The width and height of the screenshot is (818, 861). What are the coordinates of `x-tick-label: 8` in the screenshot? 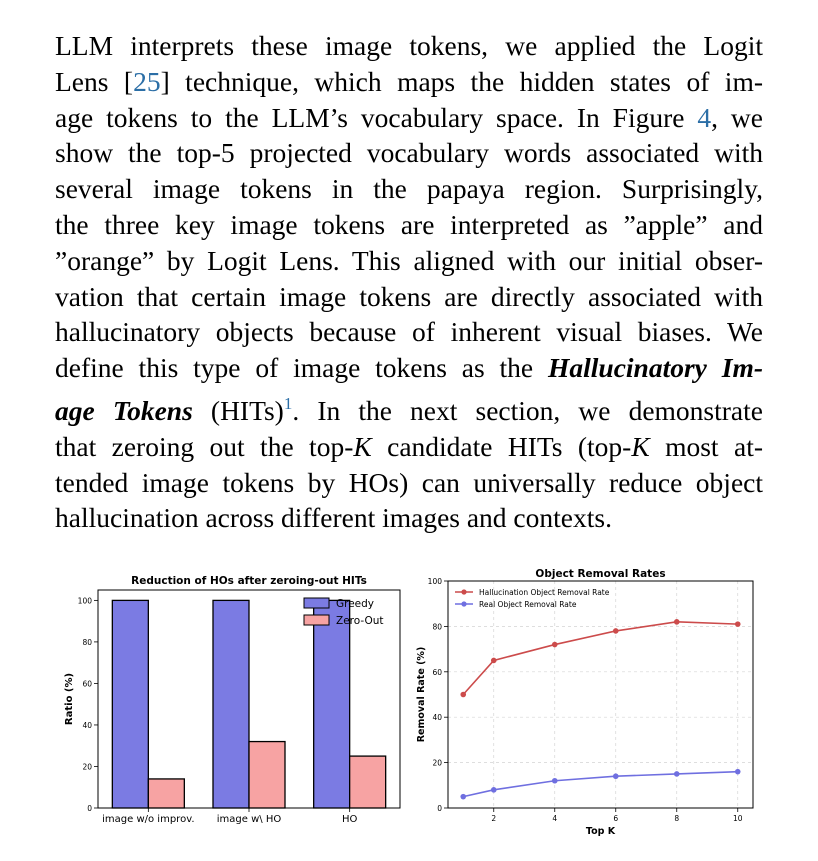 It's located at (676, 818).